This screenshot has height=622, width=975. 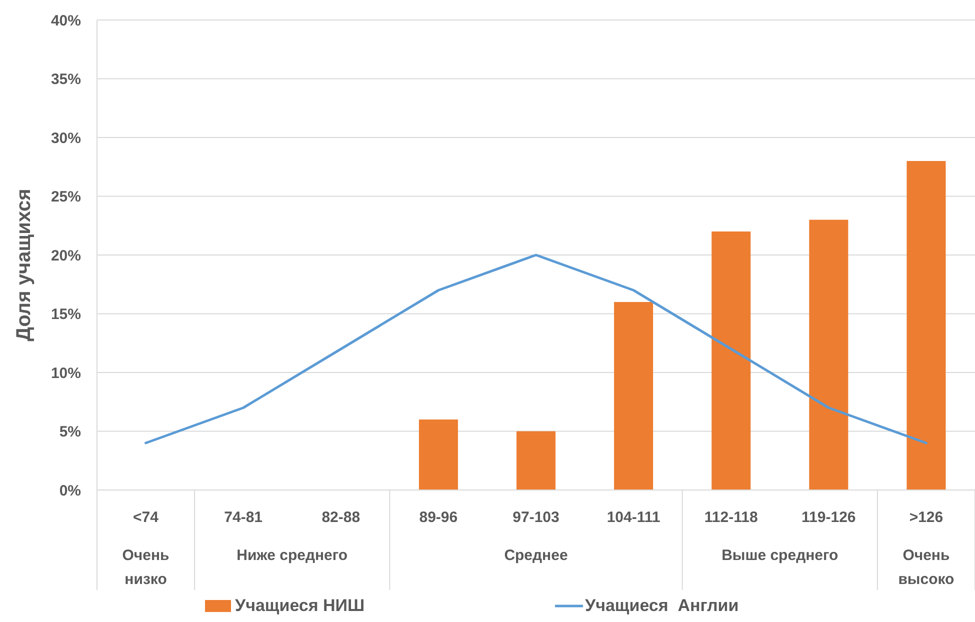 I want to click on y-tick-label: 30%, so click(x=65, y=138).